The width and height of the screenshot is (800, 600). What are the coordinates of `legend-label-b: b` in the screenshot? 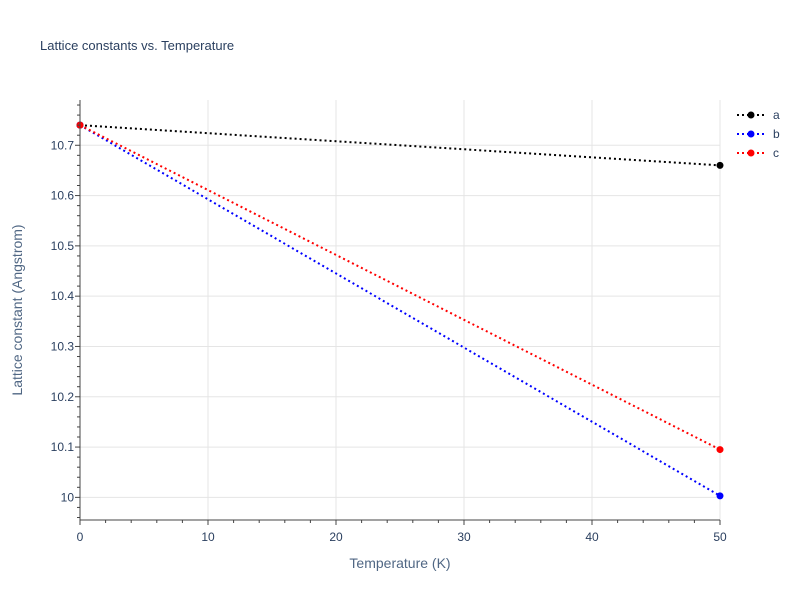 It's located at (776, 134).